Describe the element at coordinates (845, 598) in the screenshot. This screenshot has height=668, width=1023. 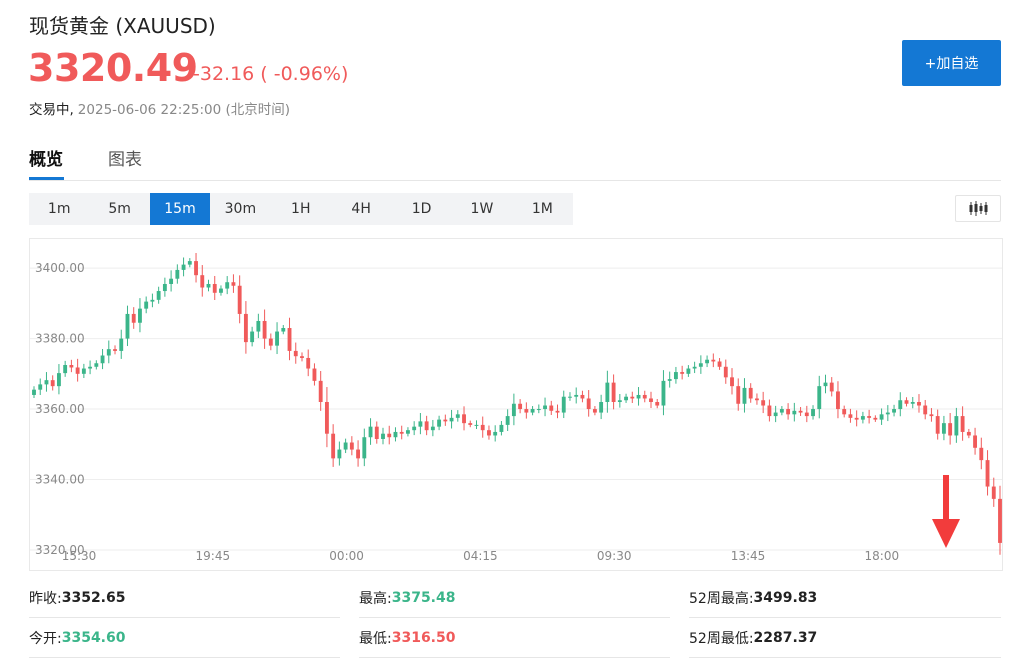
I see `stat-52w-high: 52周最高: 3499.83` at that location.